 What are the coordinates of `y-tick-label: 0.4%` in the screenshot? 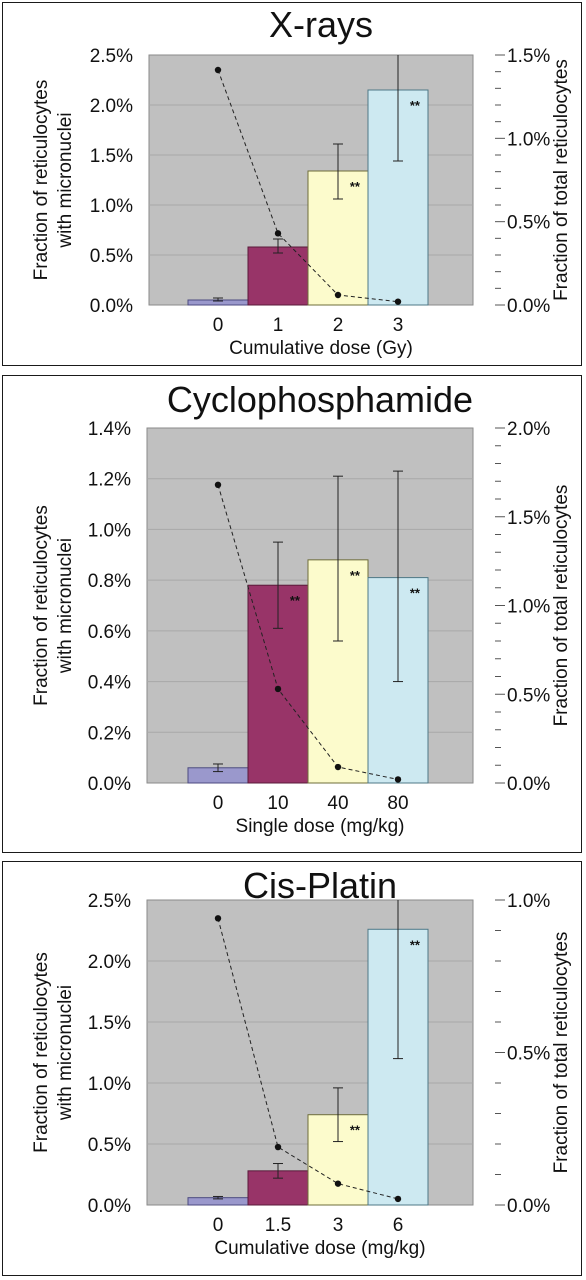 It's located at (109, 683).